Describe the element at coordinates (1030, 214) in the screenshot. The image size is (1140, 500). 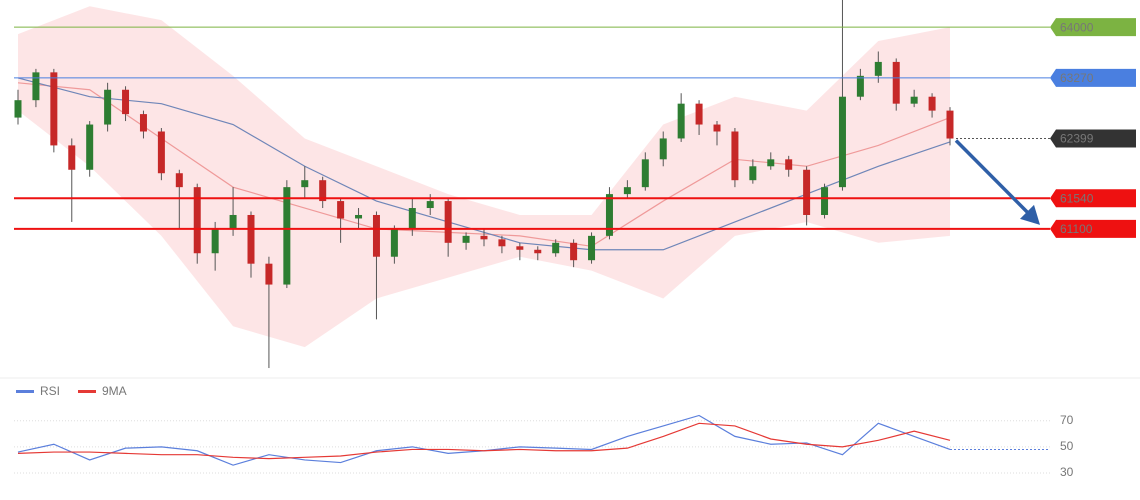
I see `arrow-head` at that location.